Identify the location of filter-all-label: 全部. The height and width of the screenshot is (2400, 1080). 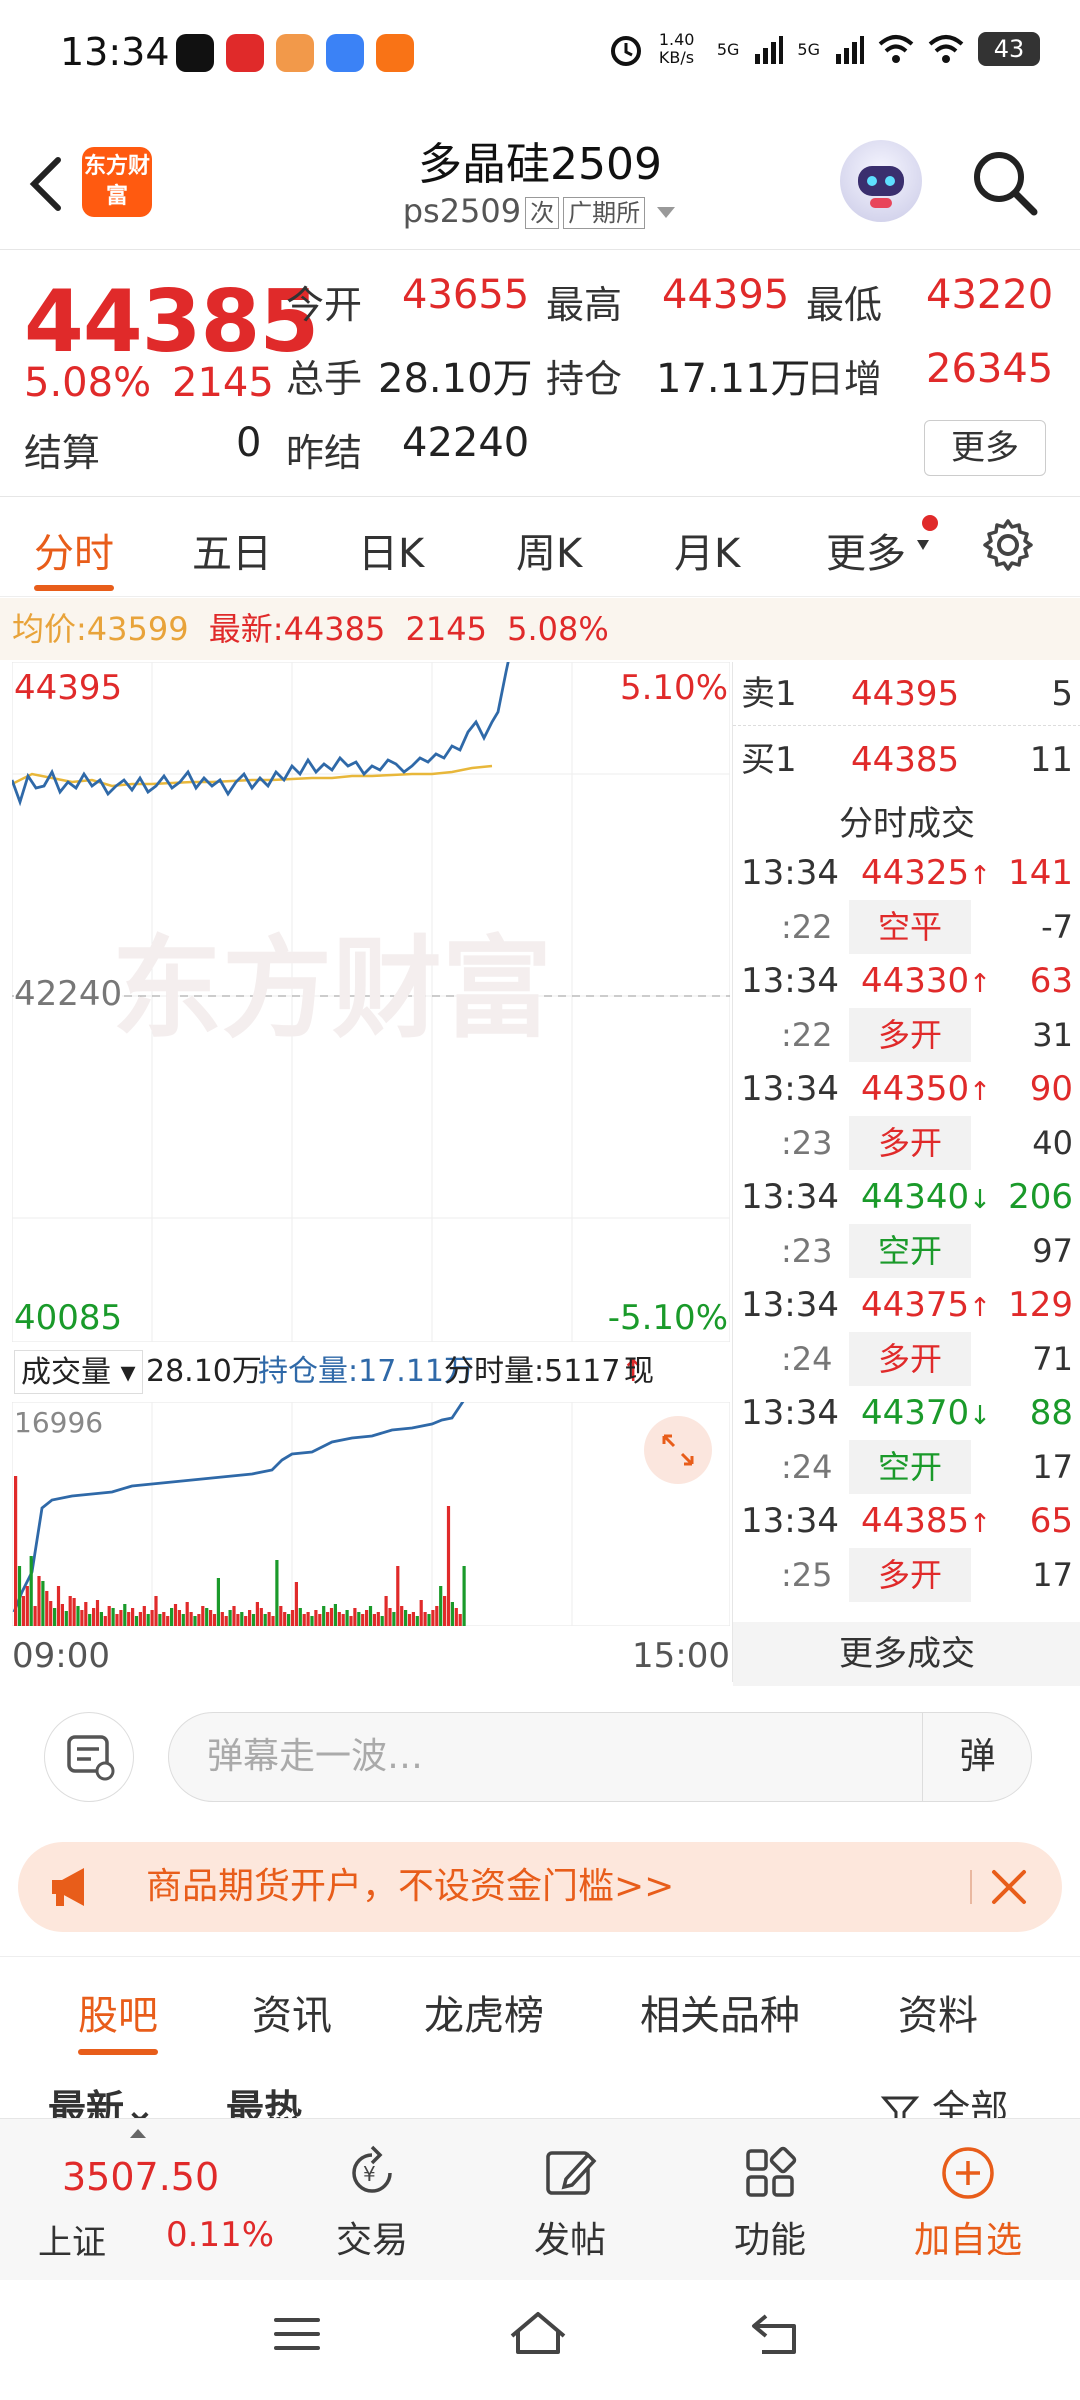
(970, 2102).